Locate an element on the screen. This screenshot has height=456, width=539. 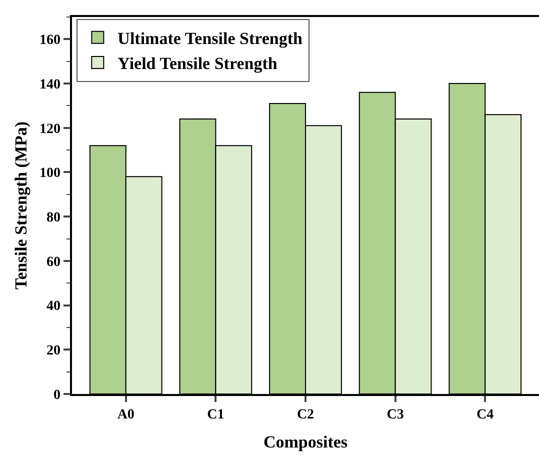
y-tick-label: 100 is located at coordinates (49, 174).